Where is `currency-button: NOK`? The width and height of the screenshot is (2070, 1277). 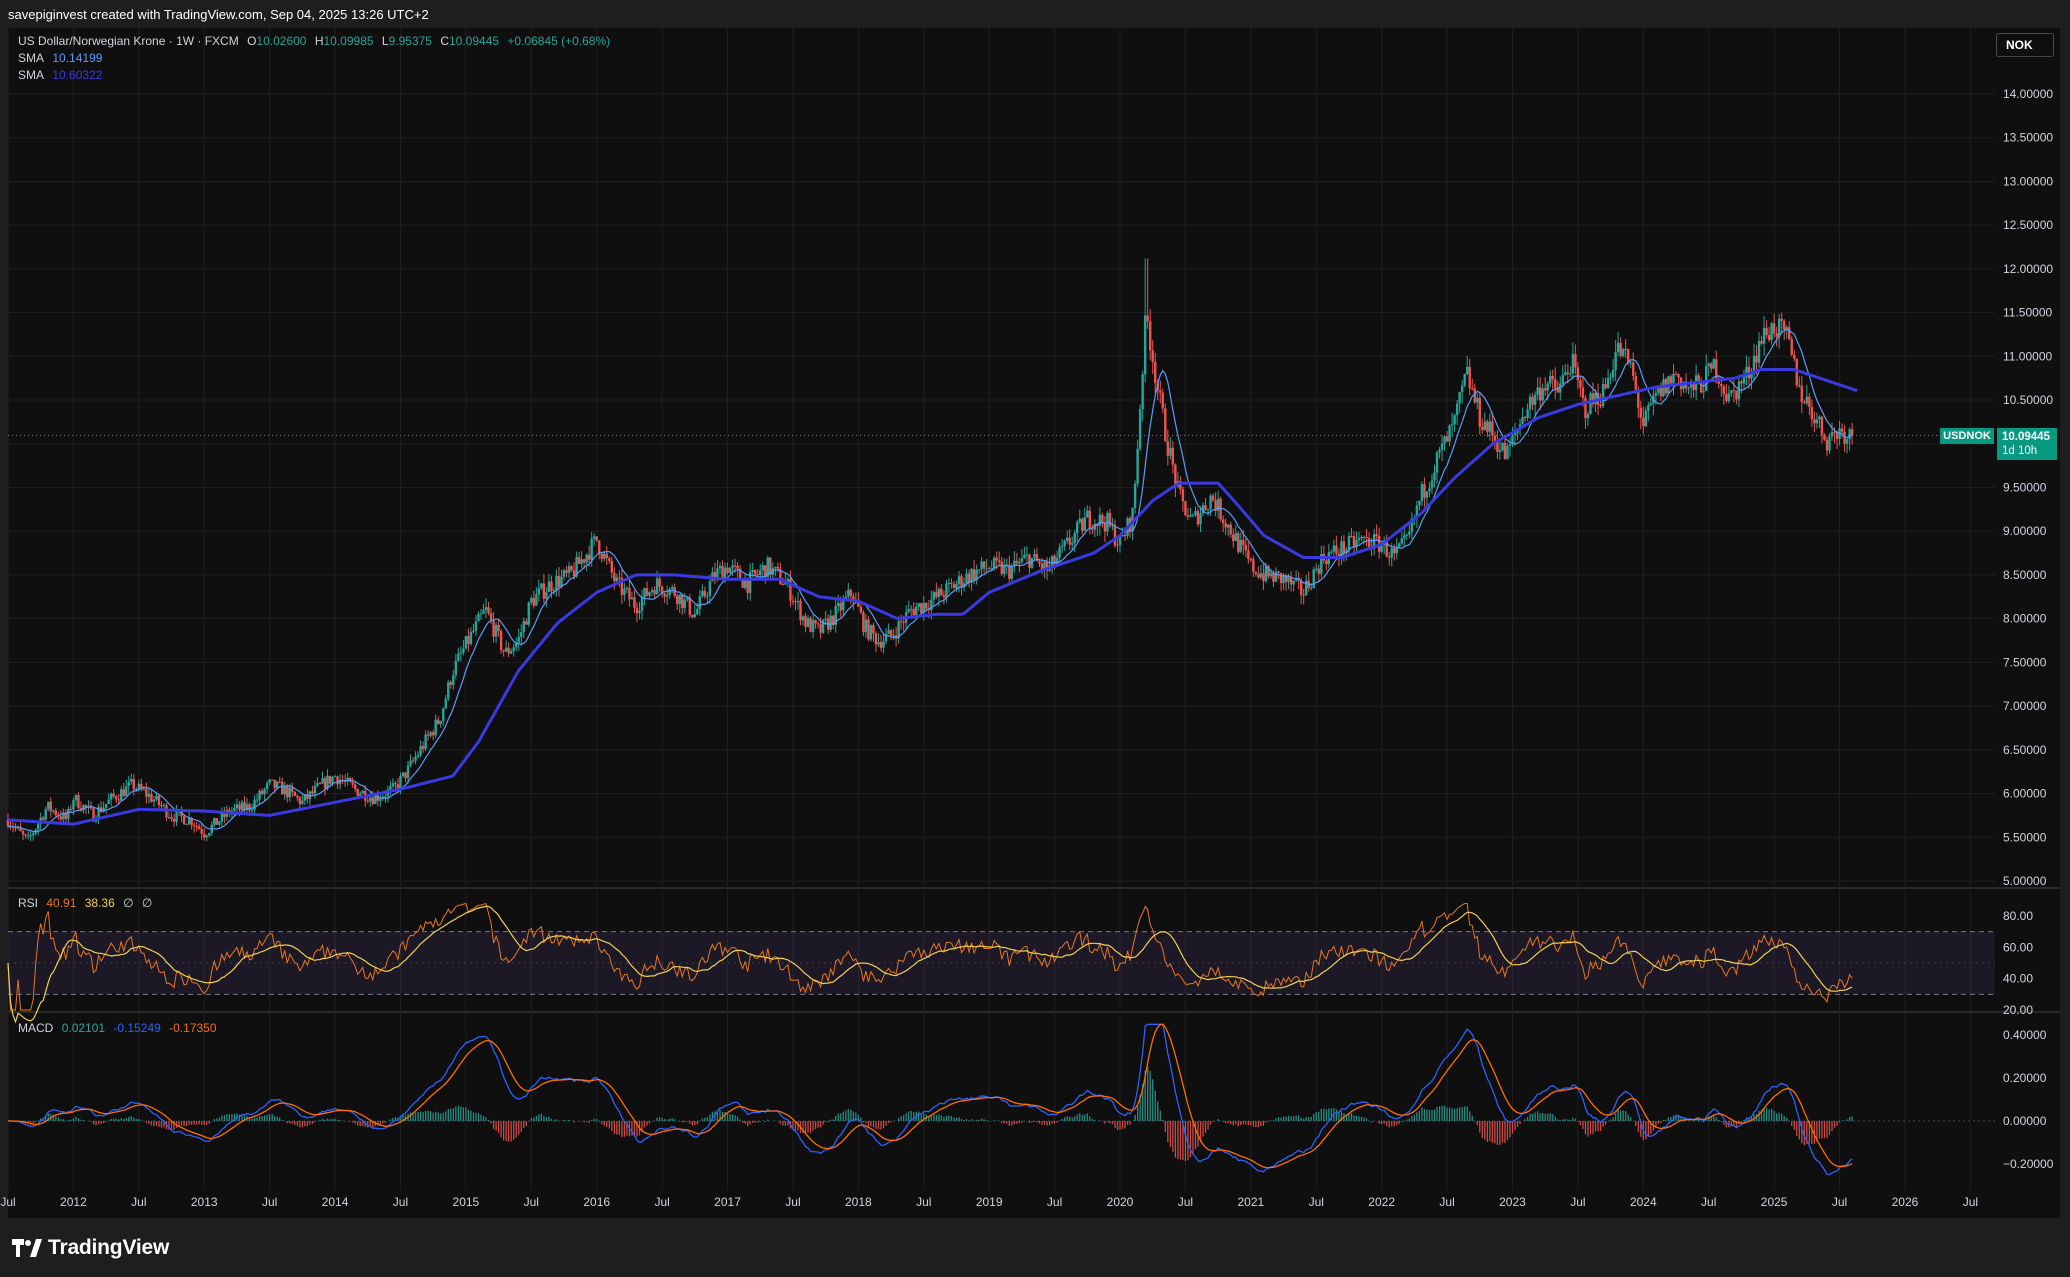 currency-button: NOK is located at coordinates (2025, 45).